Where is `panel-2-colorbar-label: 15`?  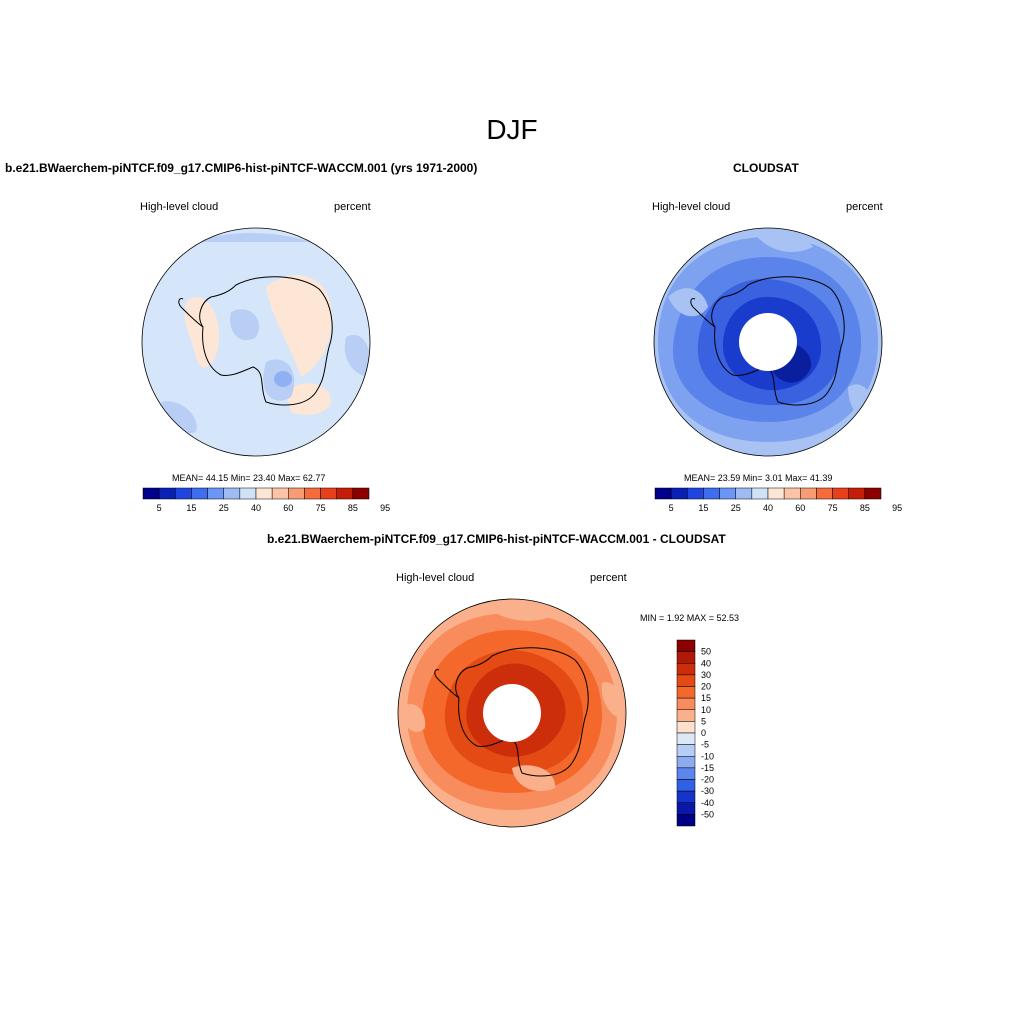
panel-2-colorbar-label: 15 is located at coordinates (703, 508).